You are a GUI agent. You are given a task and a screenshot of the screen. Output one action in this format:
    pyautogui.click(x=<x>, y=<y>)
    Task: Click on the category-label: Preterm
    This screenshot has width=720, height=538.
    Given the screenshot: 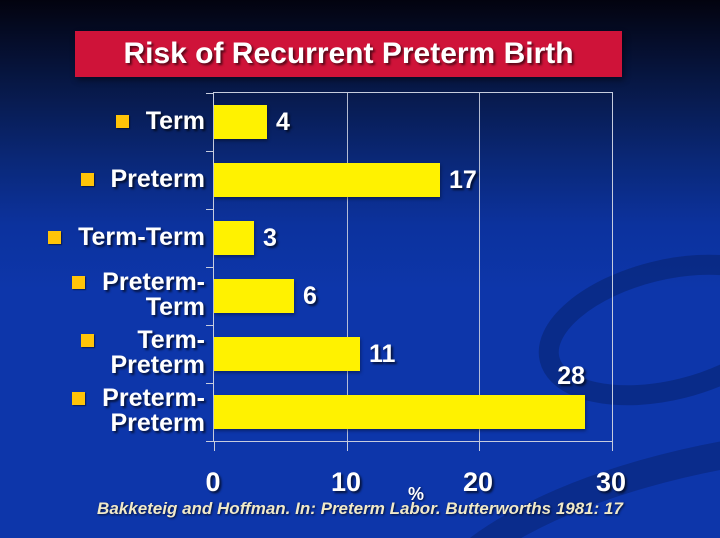 What is the action you would take?
    pyautogui.click(x=158, y=178)
    